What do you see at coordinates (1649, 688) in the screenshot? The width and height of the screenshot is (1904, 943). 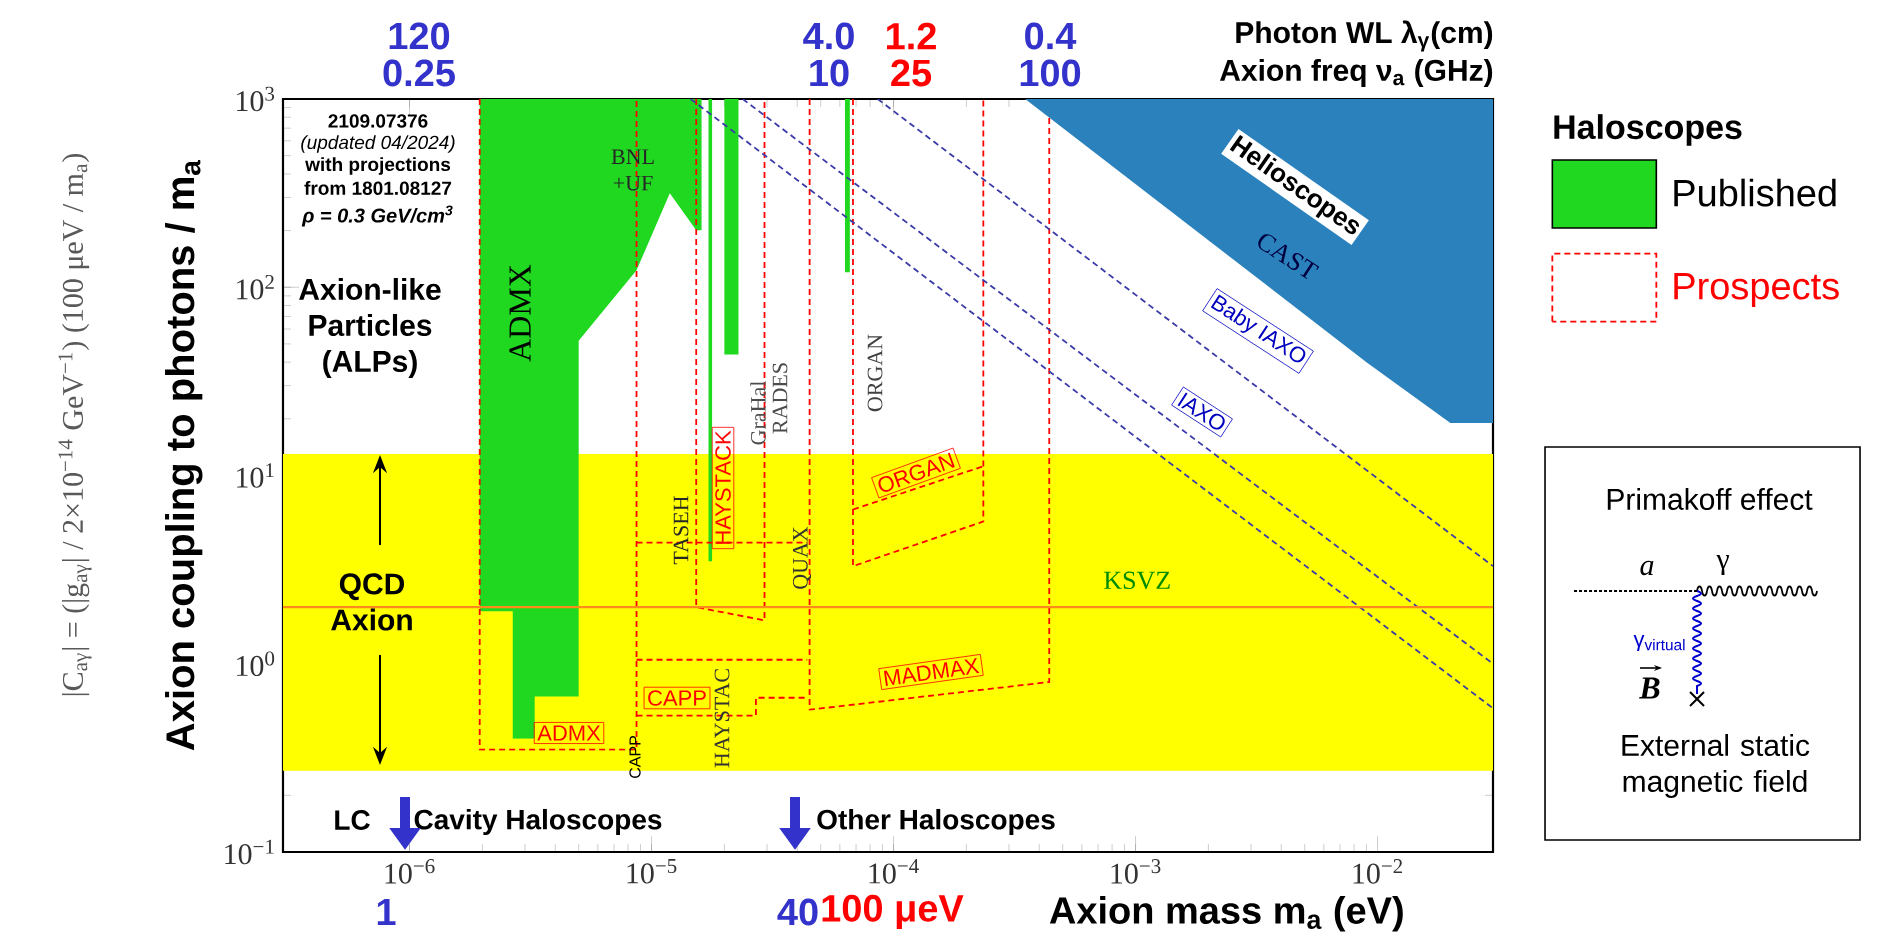 I see `text: B` at bounding box center [1649, 688].